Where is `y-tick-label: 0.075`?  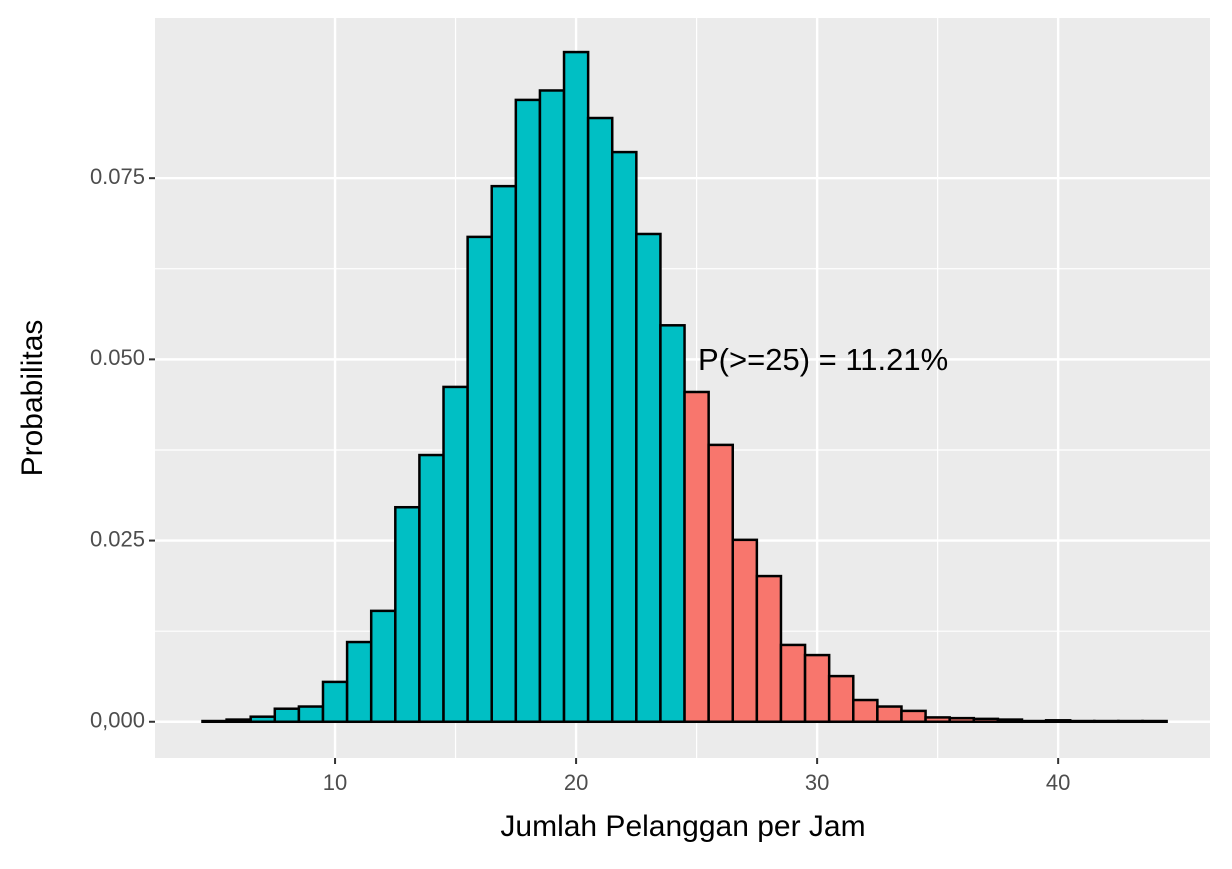 y-tick-label: 0.075 is located at coordinates (117, 176).